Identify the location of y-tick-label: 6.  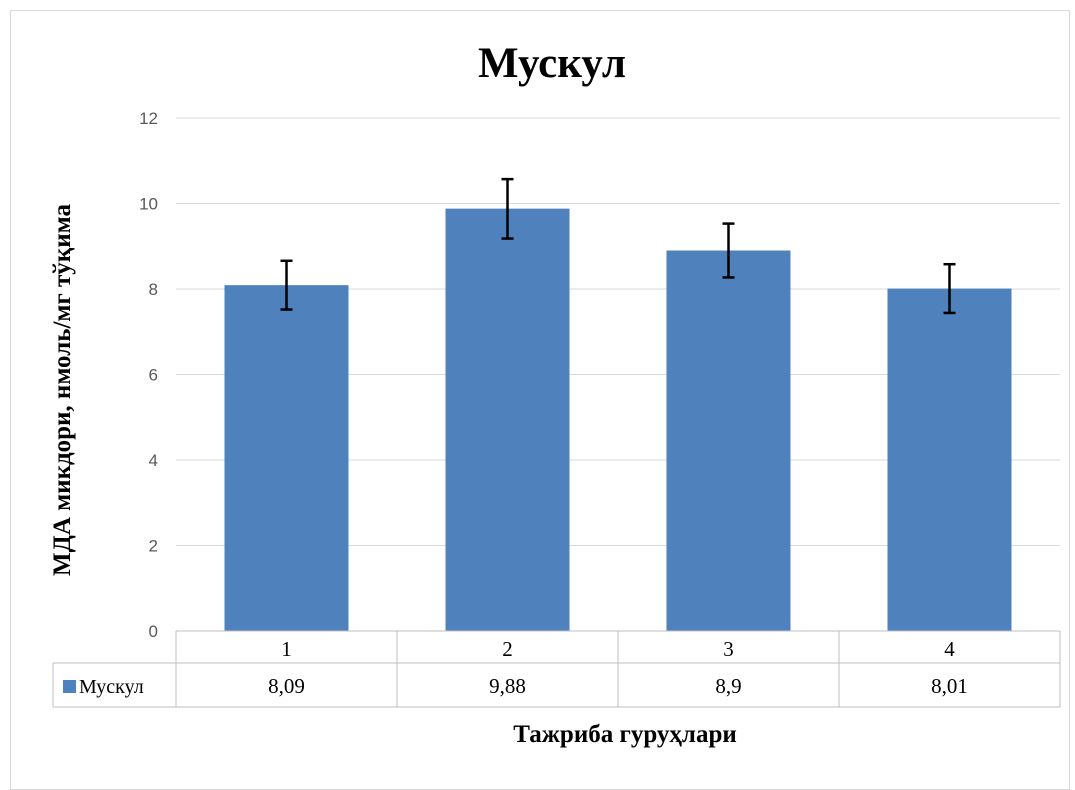
(153, 375).